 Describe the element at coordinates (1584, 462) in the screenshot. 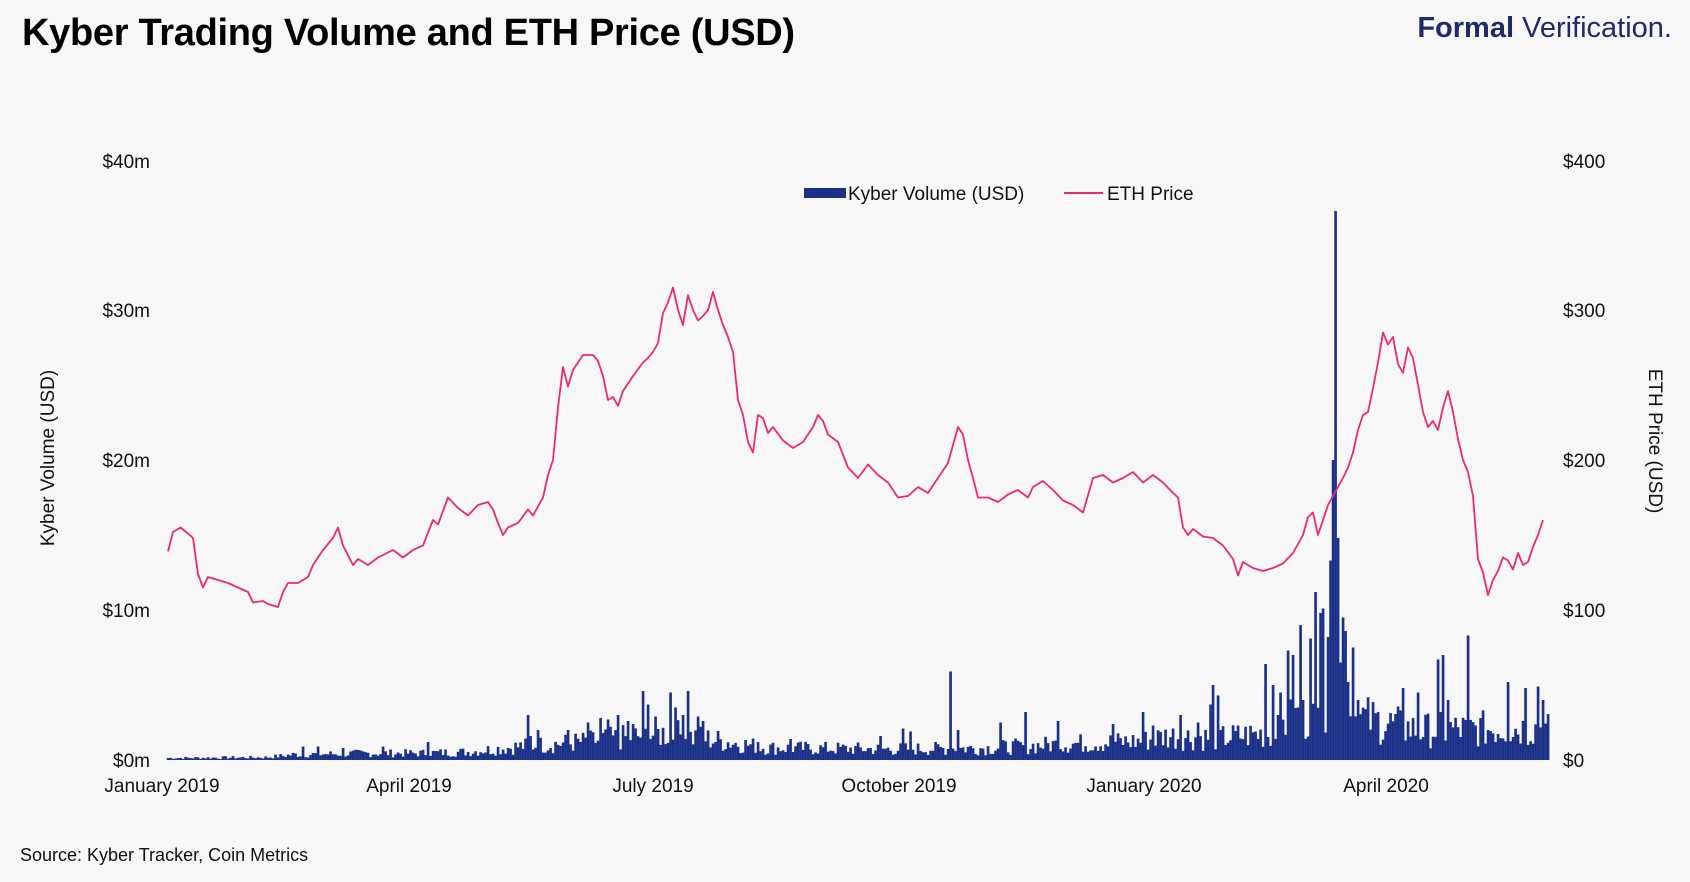

I see `y-right-ticks: $0 $100 $200 $300 $400` at that location.